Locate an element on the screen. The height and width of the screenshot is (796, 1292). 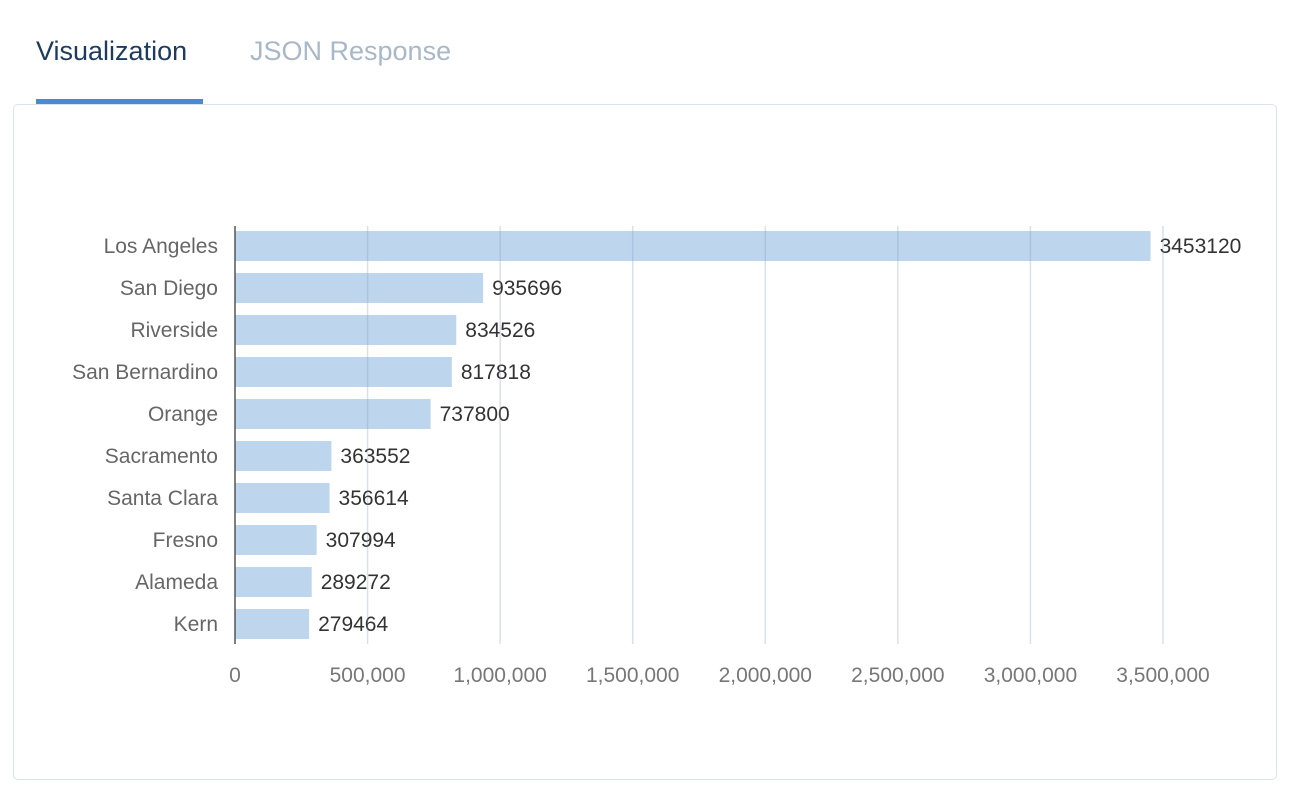
category-label: Fresno is located at coordinates (185, 540).